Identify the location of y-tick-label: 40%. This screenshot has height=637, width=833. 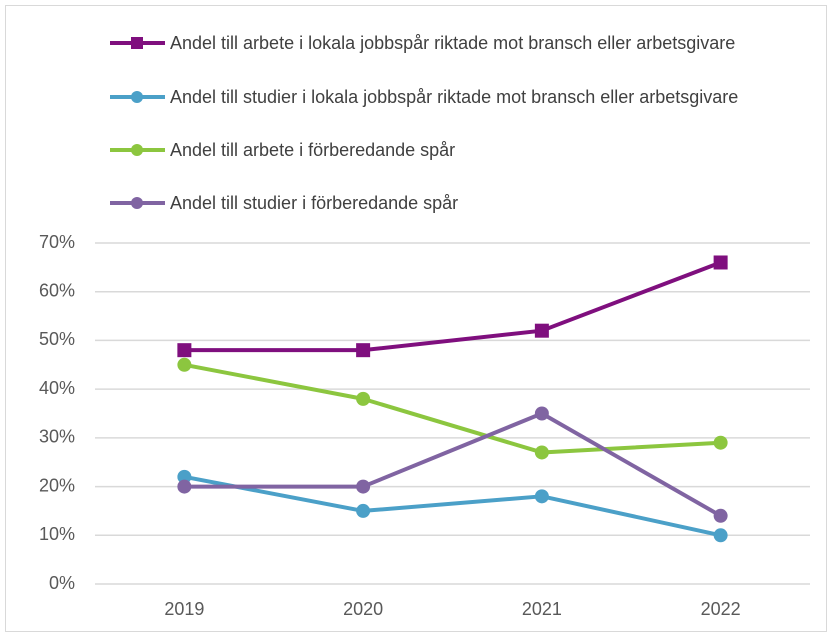
(57, 388).